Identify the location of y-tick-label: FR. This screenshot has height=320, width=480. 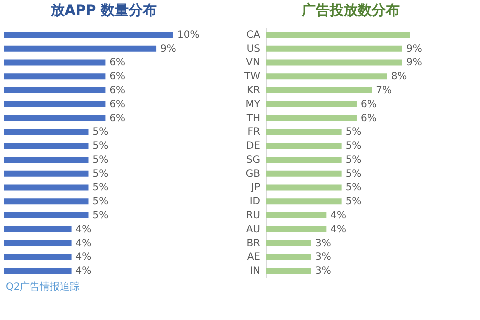
(254, 132).